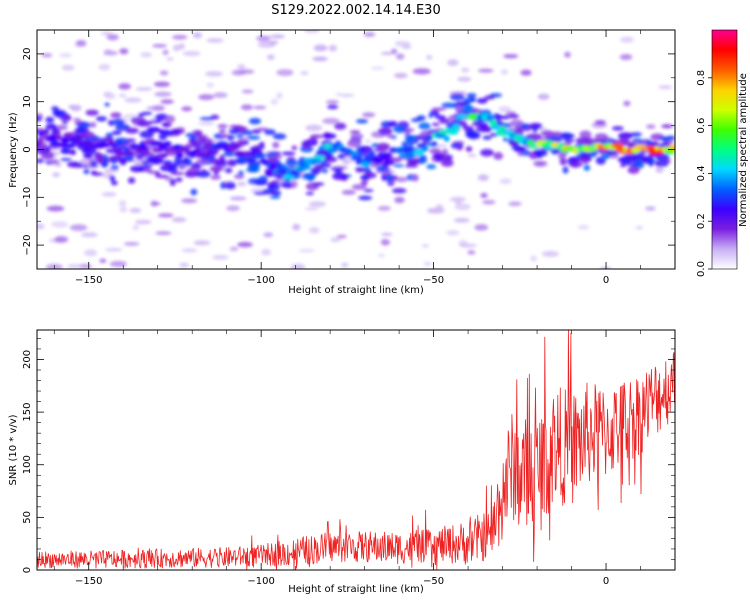 The image size is (750, 600). I want to click on spectrogram-y-tick-label: −10, so click(27, 197).